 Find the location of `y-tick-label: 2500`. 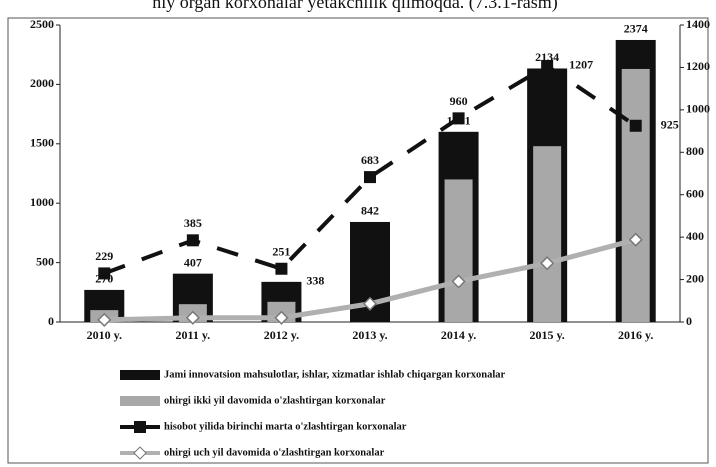

y-tick-label: 2500 is located at coordinates (42, 24).